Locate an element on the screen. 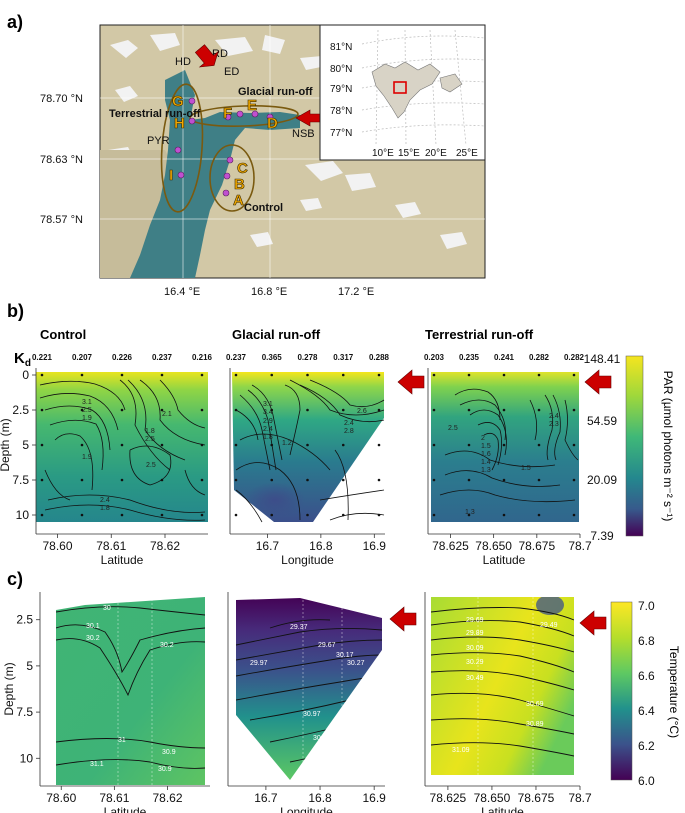 The width and height of the screenshot is (685, 813). x-tick-label: 78.650 is located at coordinates (492, 798).